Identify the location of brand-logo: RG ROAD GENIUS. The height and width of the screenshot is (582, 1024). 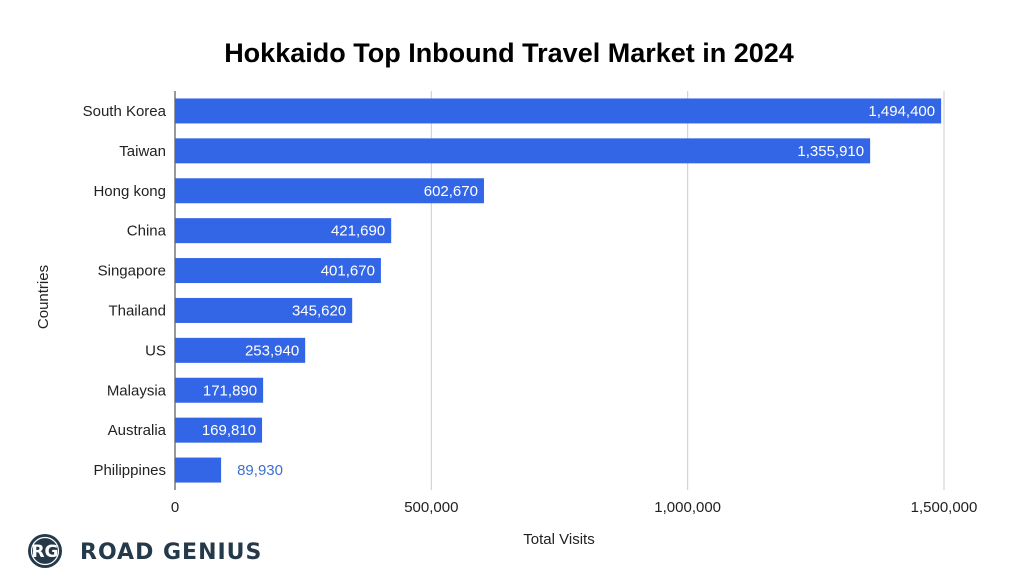
(145, 551).